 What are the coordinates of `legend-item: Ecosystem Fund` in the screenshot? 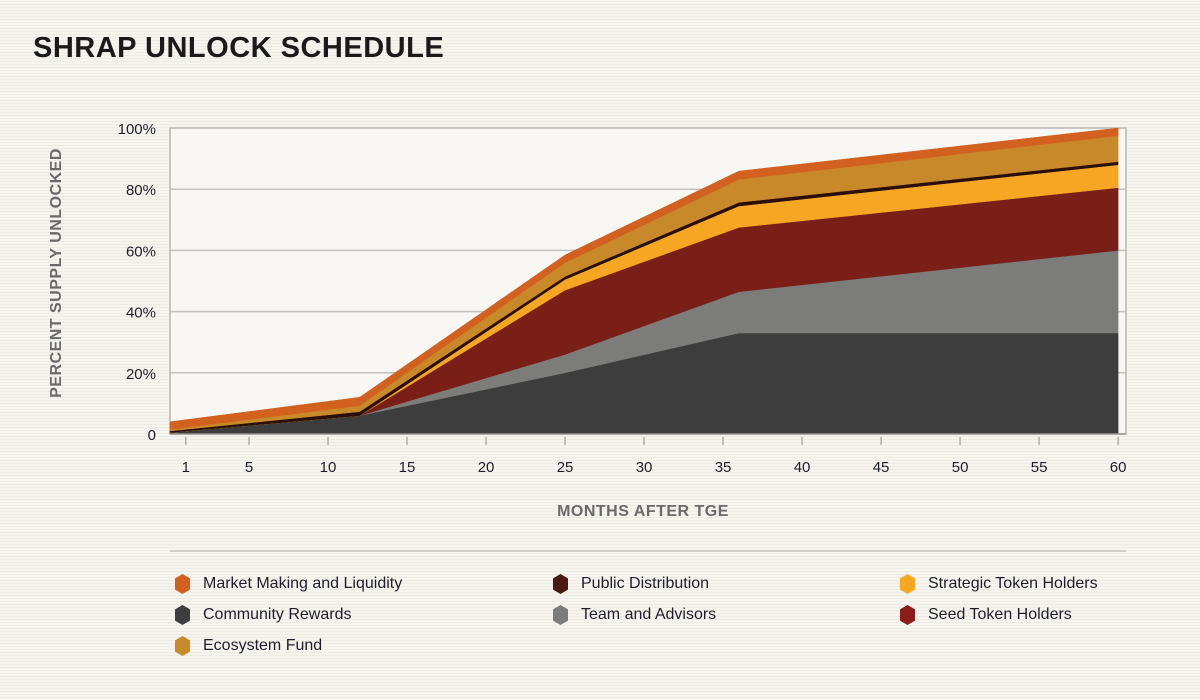 It's located at (248, 646).